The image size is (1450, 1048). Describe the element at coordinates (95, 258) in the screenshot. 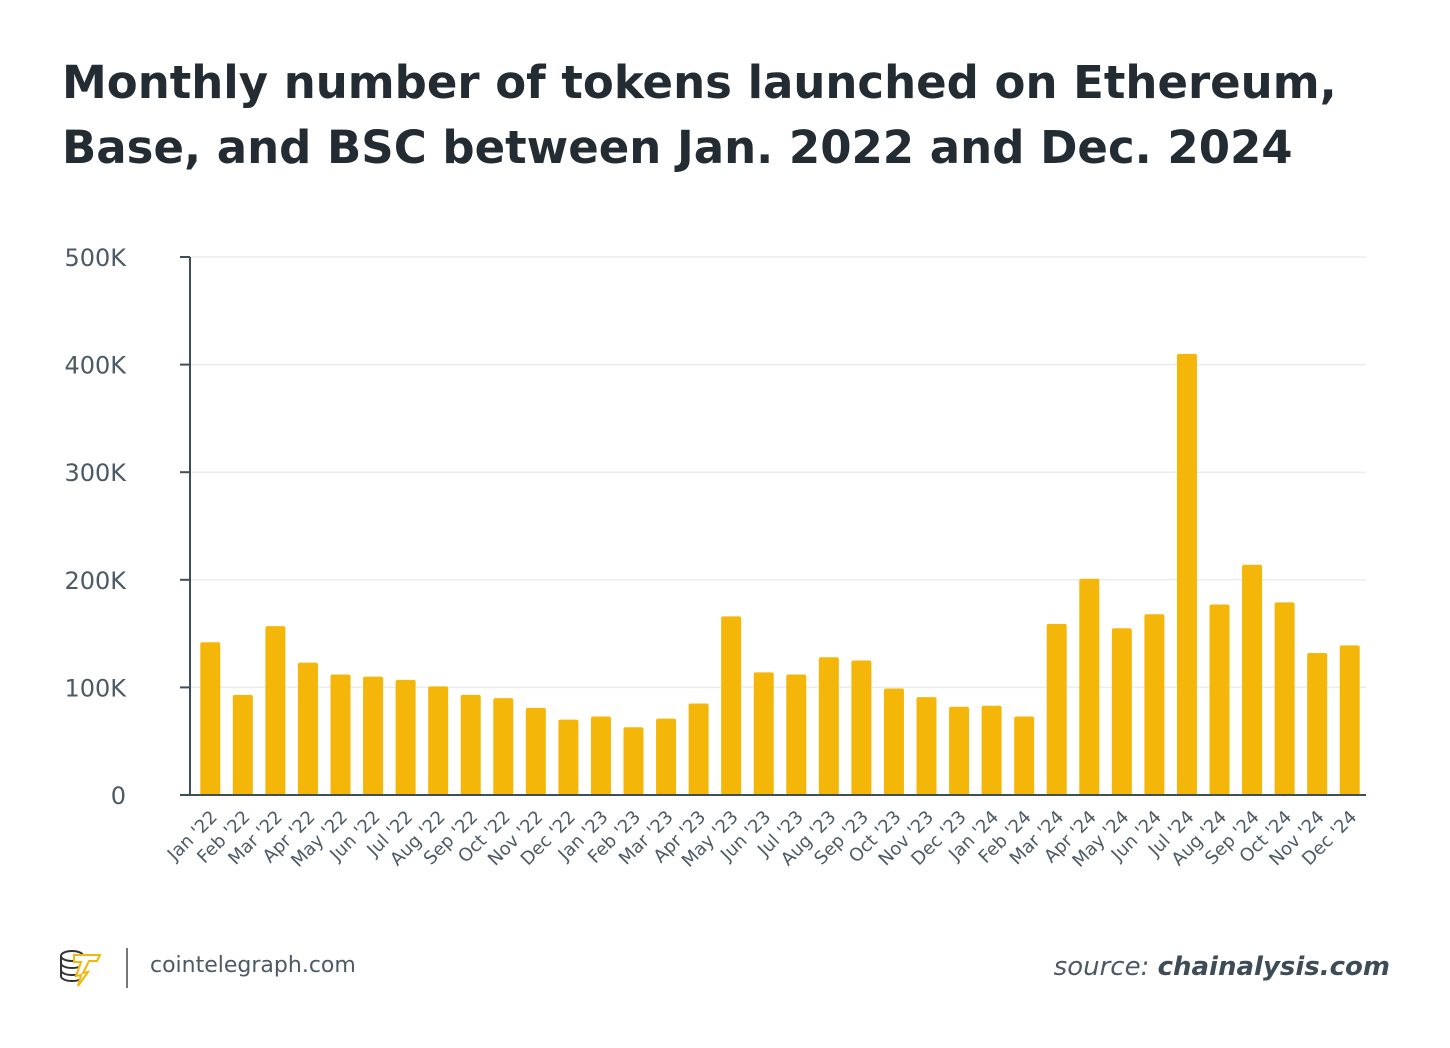

I see `y-tick-label: 500K` at that location.